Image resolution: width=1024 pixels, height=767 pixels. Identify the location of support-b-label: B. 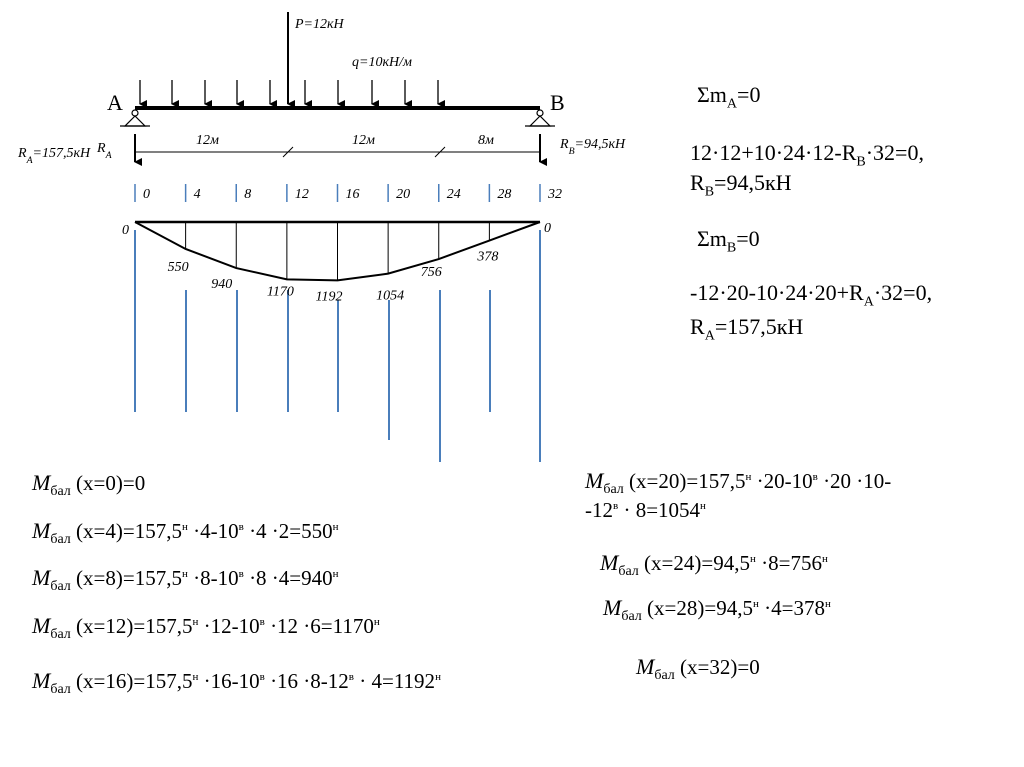
(557, 102).